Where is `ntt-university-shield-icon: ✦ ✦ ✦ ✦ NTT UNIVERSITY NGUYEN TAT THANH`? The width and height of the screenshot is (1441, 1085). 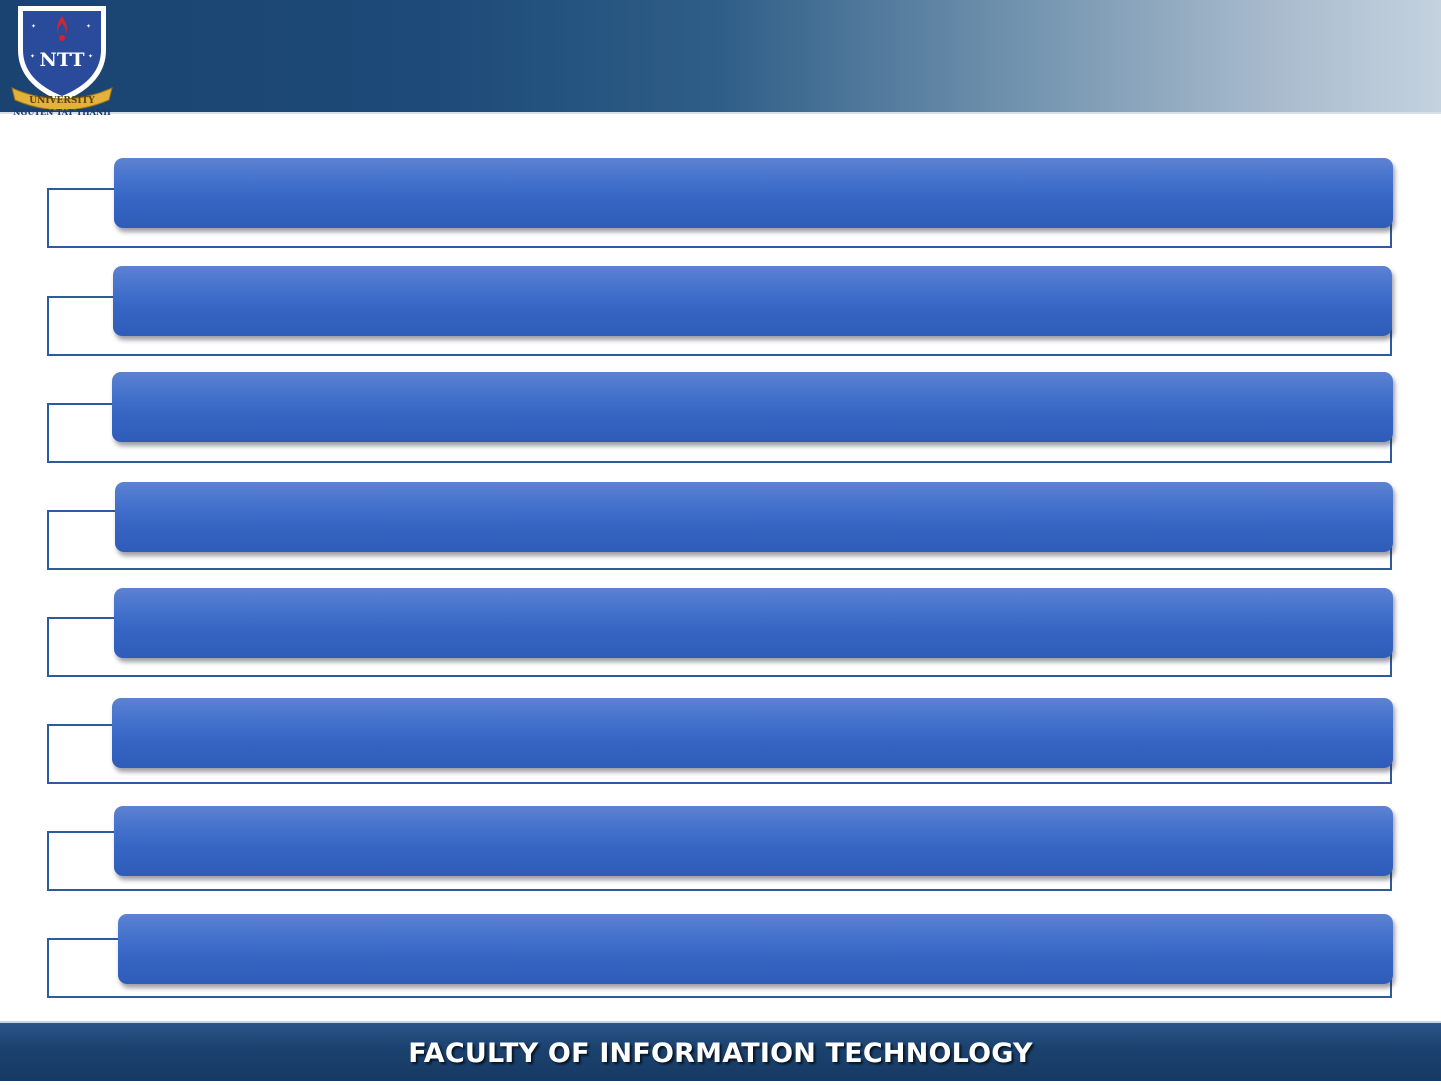 ntt-university-shield-icon: ✦ ✦ ✦ ✦ NTT UNIVERSITY NGUYEN TAT THANH is located at coordinates (62, 61).